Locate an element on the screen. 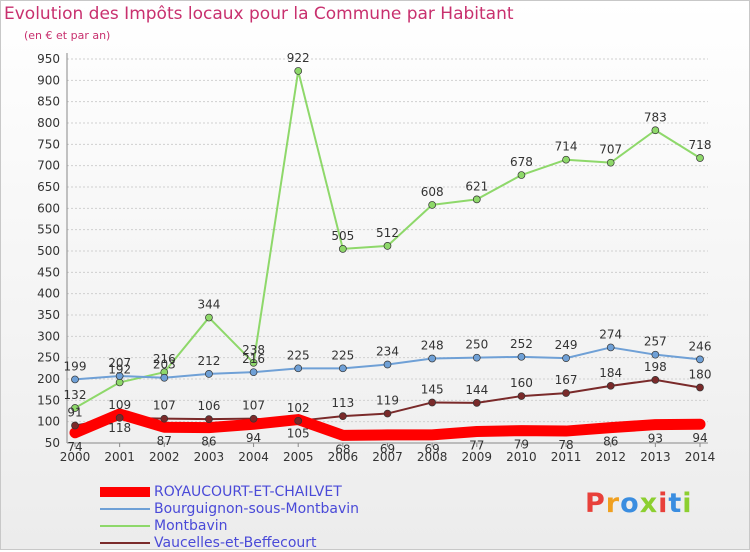 The width and height of the screenshot is (750, 552). y-tick-label: 800 is located at coordinates (48, 123).